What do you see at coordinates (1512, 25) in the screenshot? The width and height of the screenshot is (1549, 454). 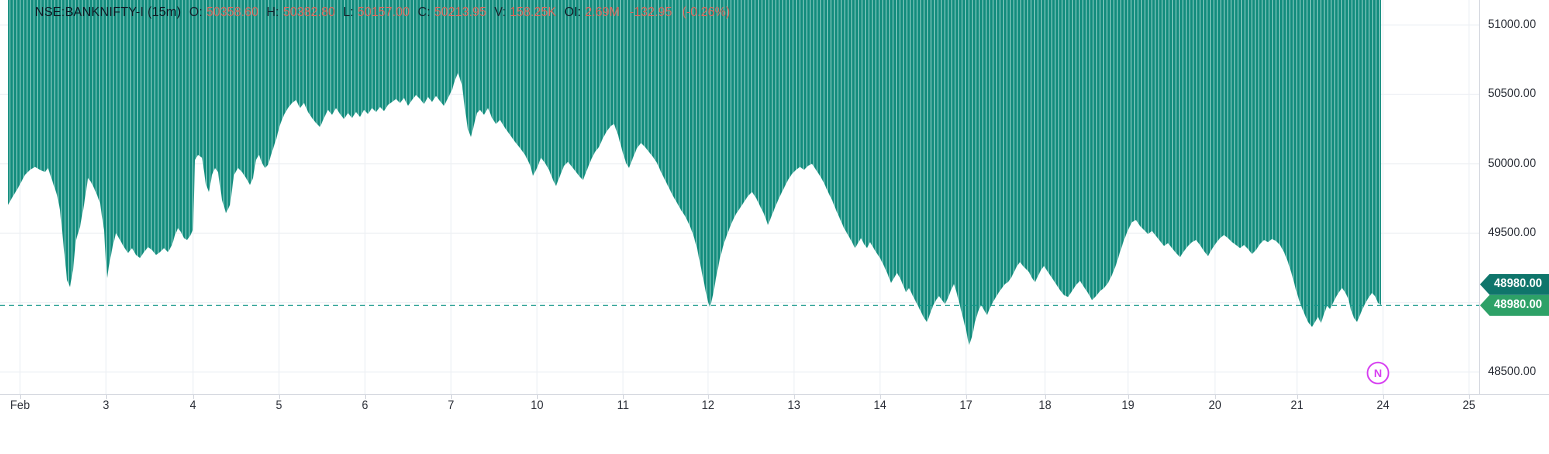 I see `price-axis-label: 51000.00` at bounding box center [1512, 25].